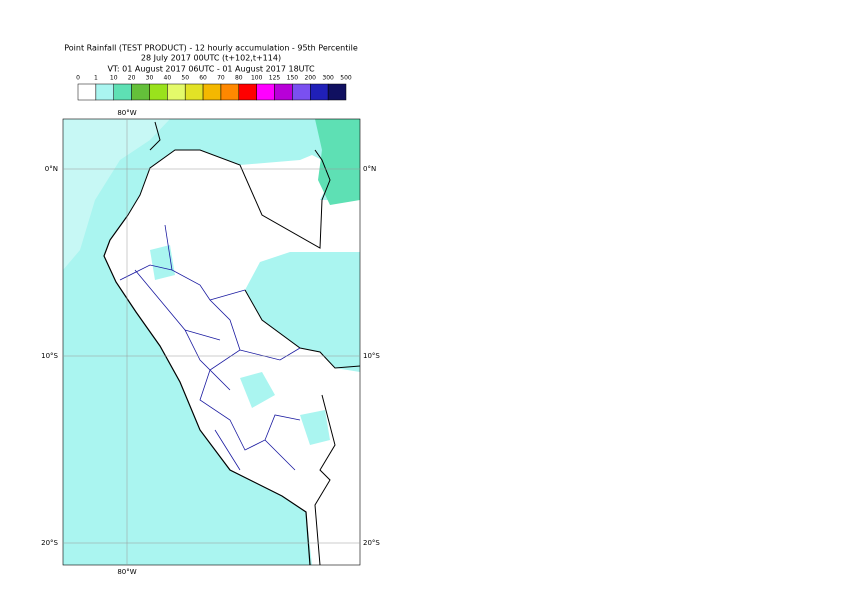 The image size is (842, 596). What do you see at coordinates (203, 78) in the screenshot?
I see `legend-label: 60` at bounding box center [203, 78].